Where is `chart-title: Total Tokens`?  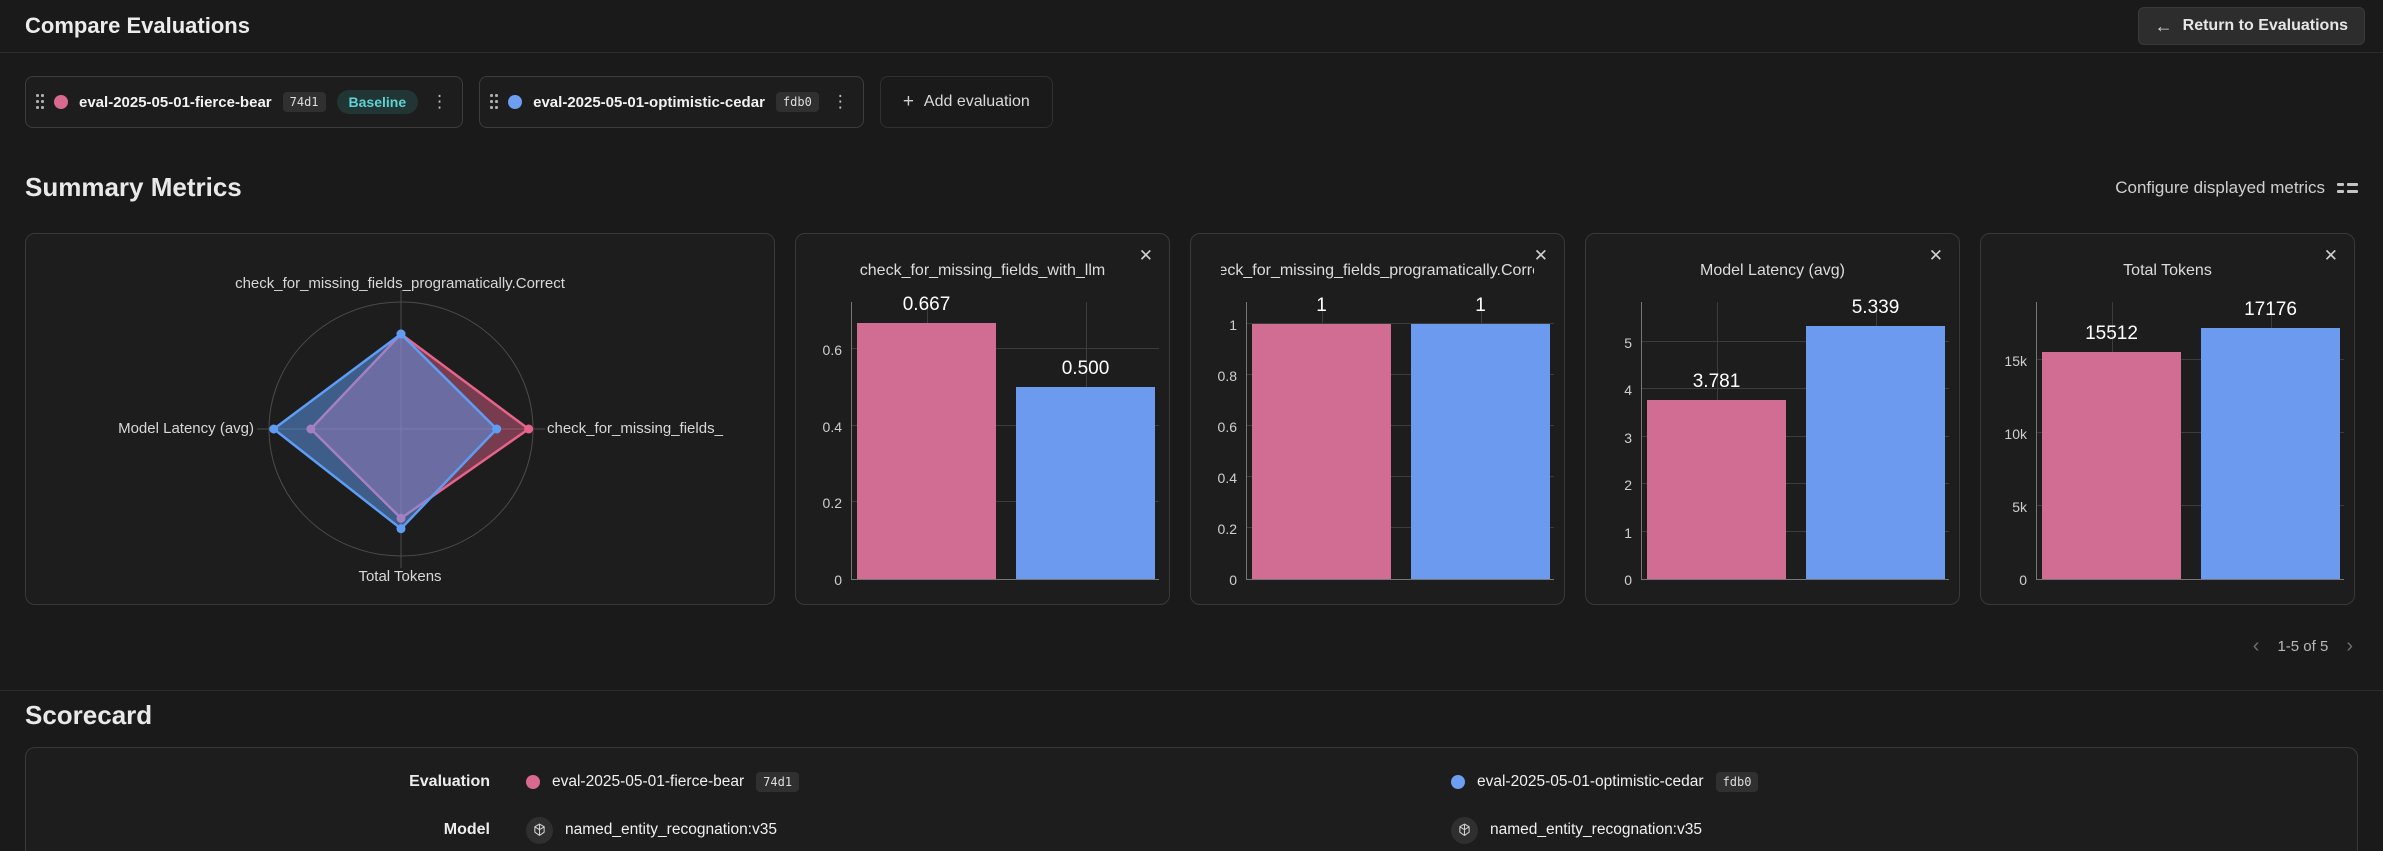 chart-title: Total Tokens is located at coordinates (2167, 270).